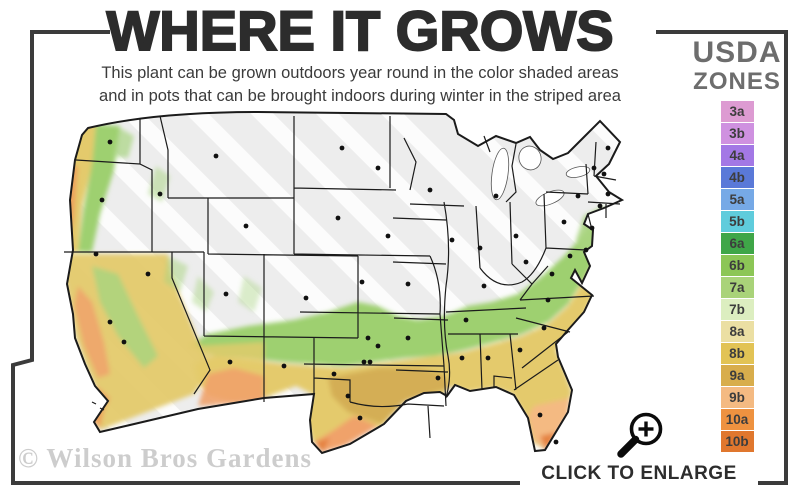 This screenshot has height=500, width=800. I want to click on watermark: © Wilson Bros Gardens, so click(165, 458).